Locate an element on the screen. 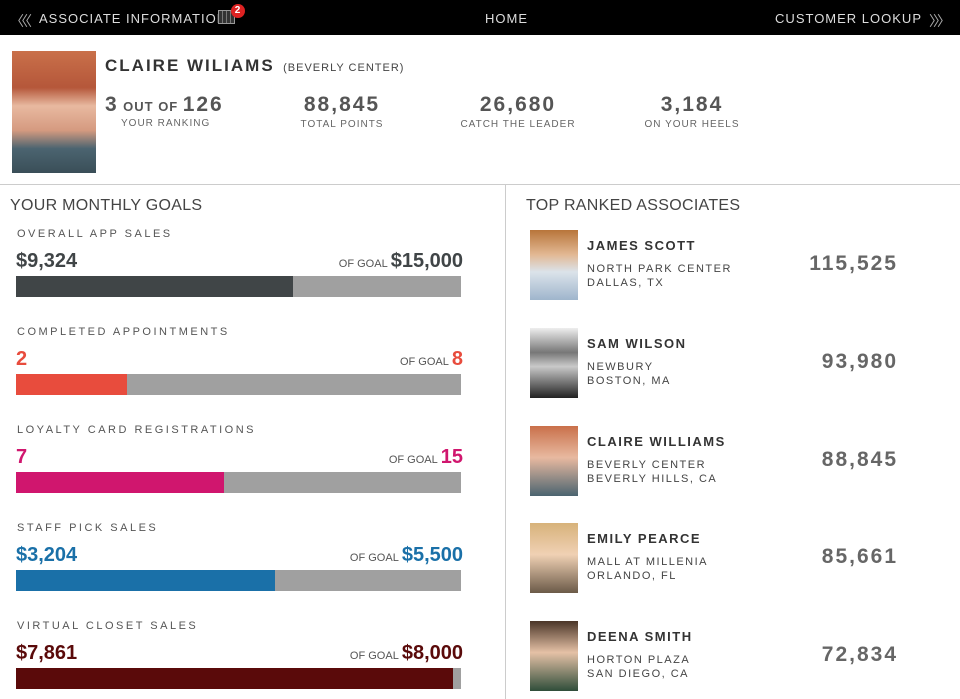 Image resolution: width=960 pixels, height=699 pixels. back-icon: 〈〈〈 is located at coordinates (21, 21).